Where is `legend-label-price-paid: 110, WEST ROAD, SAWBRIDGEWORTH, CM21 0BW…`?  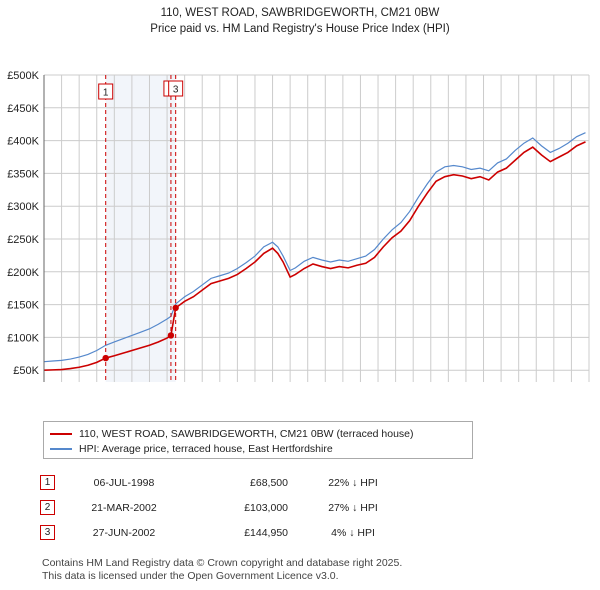
legend-label-price-paid: 110, WEST ROAD, SAWBRIDGEWORTH, CM21 0BW… is located at coordinates (246, 433).